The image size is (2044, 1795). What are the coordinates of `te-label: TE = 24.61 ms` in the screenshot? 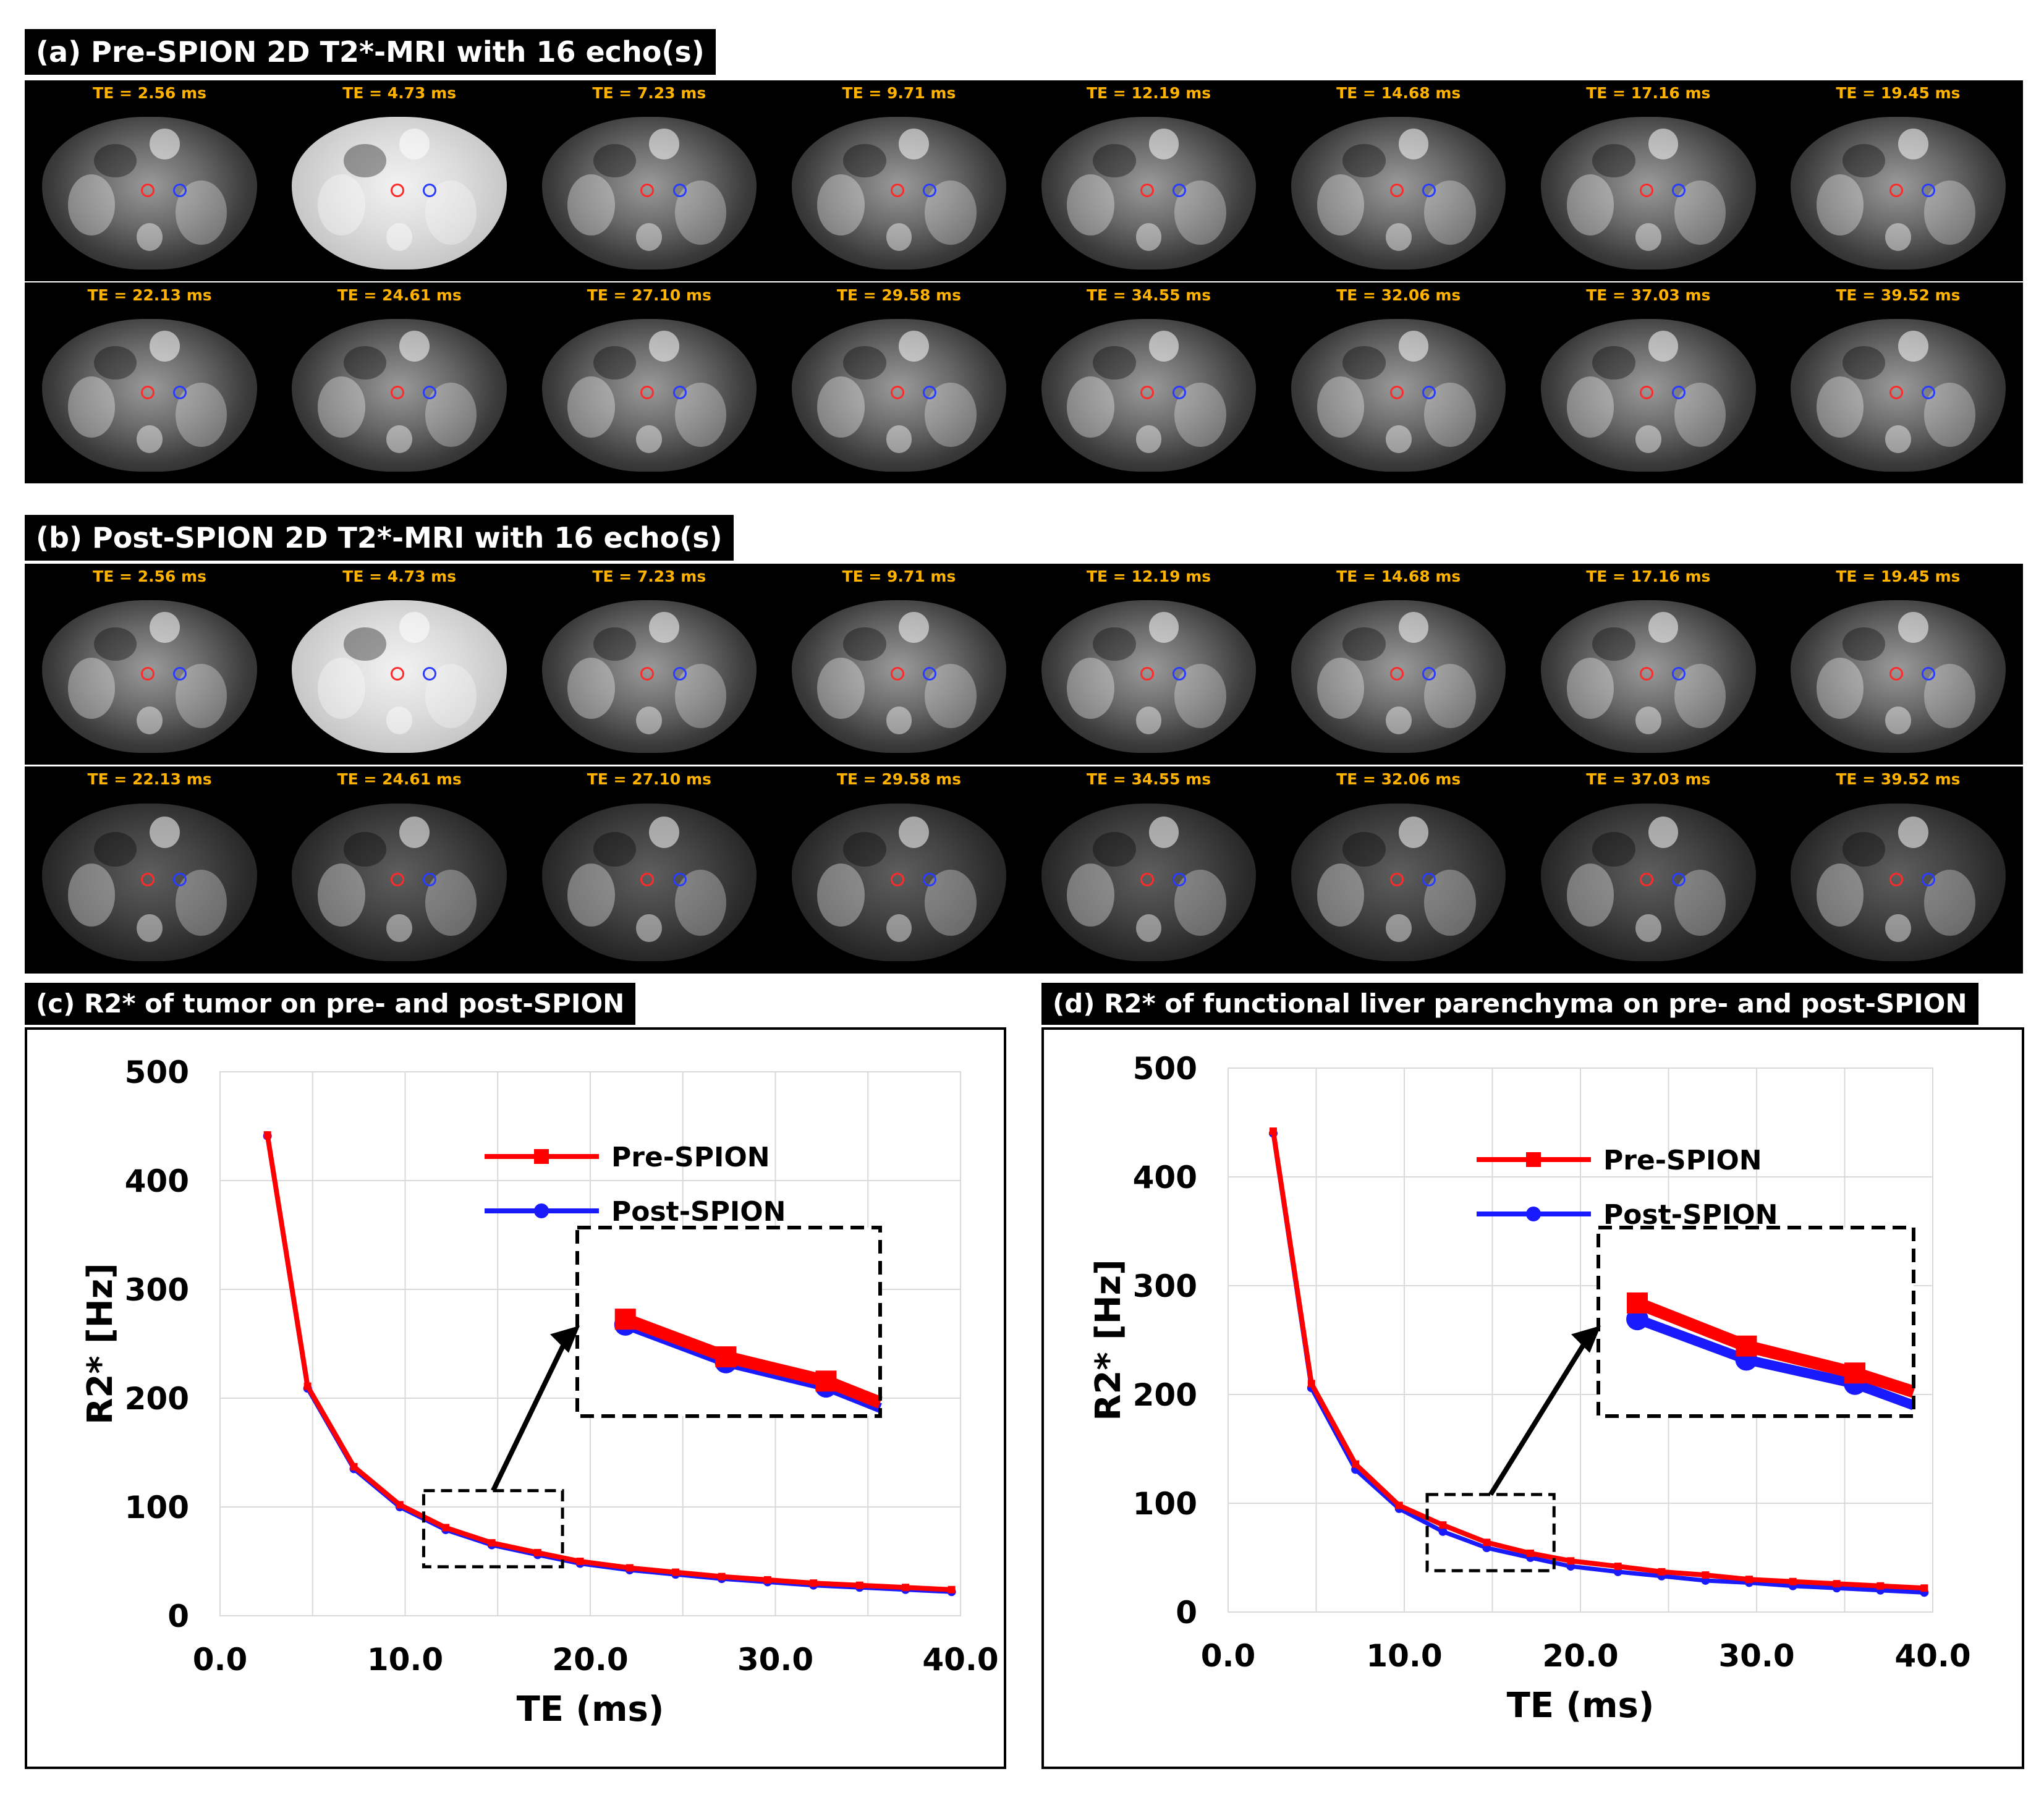 It's located at (399, 779).